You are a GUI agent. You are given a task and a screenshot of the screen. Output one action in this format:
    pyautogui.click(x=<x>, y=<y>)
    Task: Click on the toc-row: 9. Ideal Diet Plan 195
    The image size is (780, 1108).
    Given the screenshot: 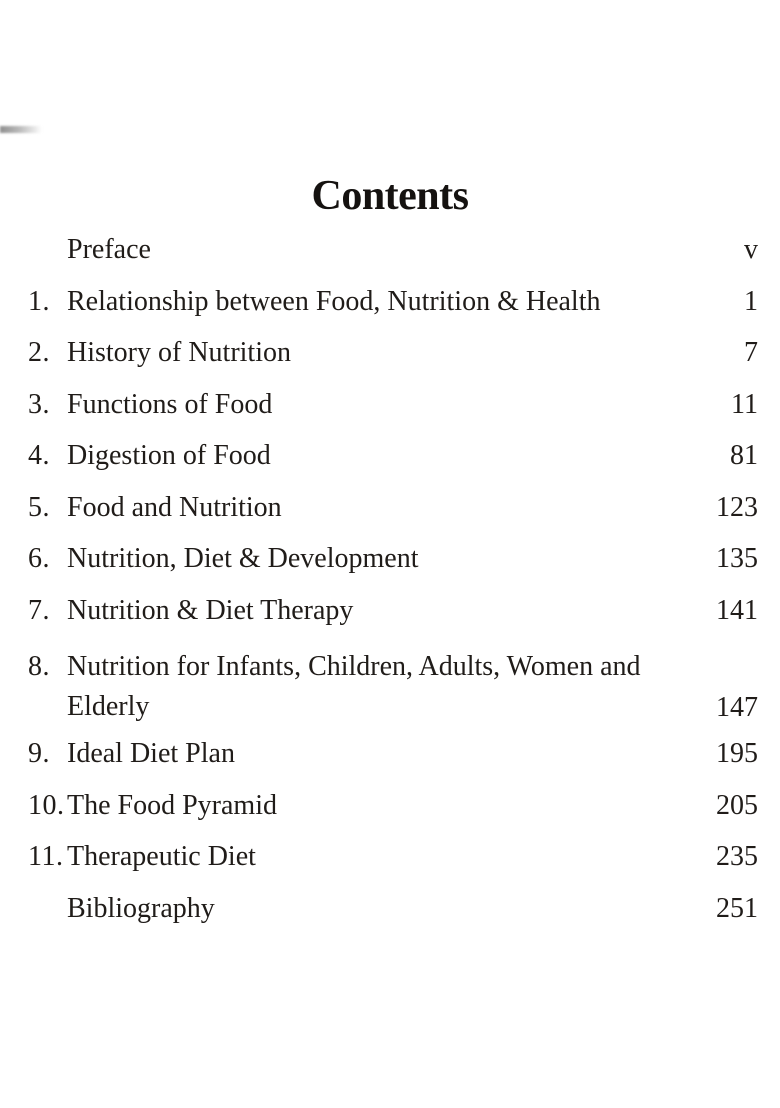 What is the action you would take?
    pyautogui.click(x=393, y=754)
    